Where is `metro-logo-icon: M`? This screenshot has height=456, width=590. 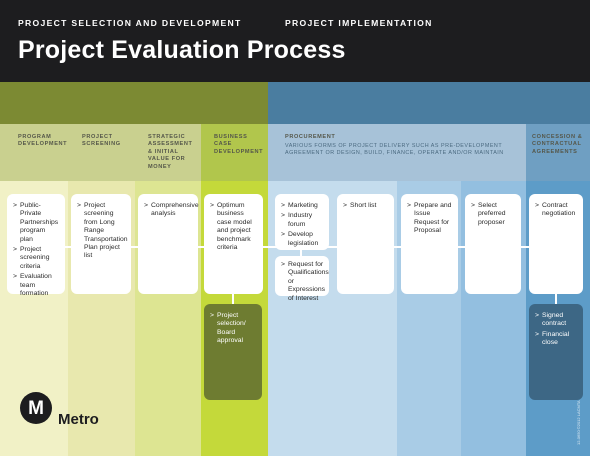
metro-logo-icon: M is located at coordinates (36, 408).